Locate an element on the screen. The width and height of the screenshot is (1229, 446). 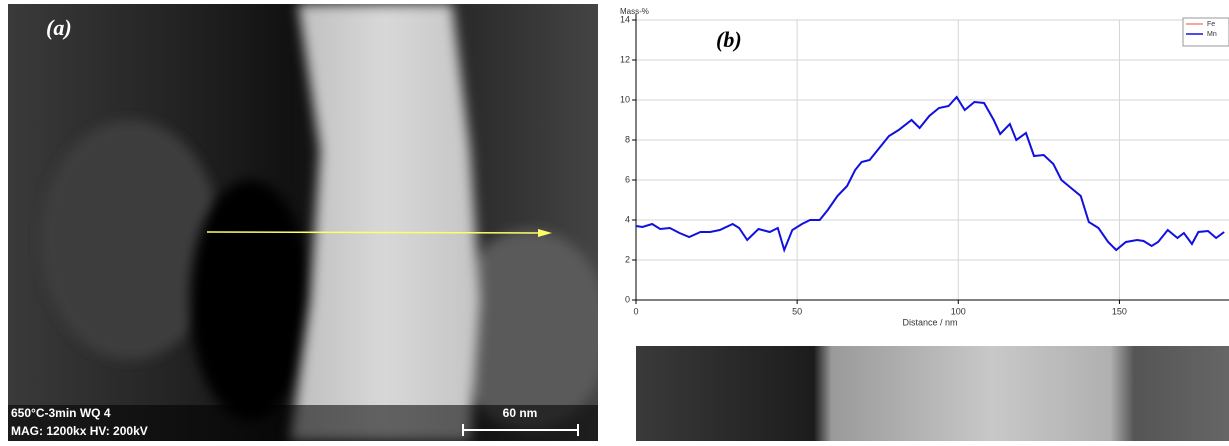
y-tick-label: 12 is located at coordinates (625, 59).